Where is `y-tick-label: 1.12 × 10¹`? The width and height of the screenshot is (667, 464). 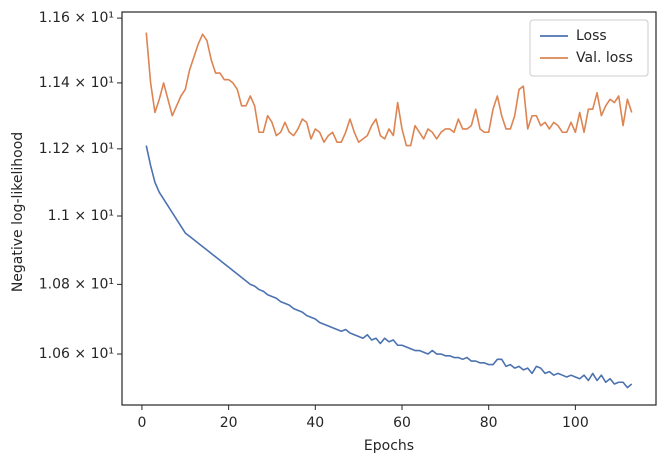
y-tick-label: 1.12 × 10¹ is located at coordinates (76, 149).